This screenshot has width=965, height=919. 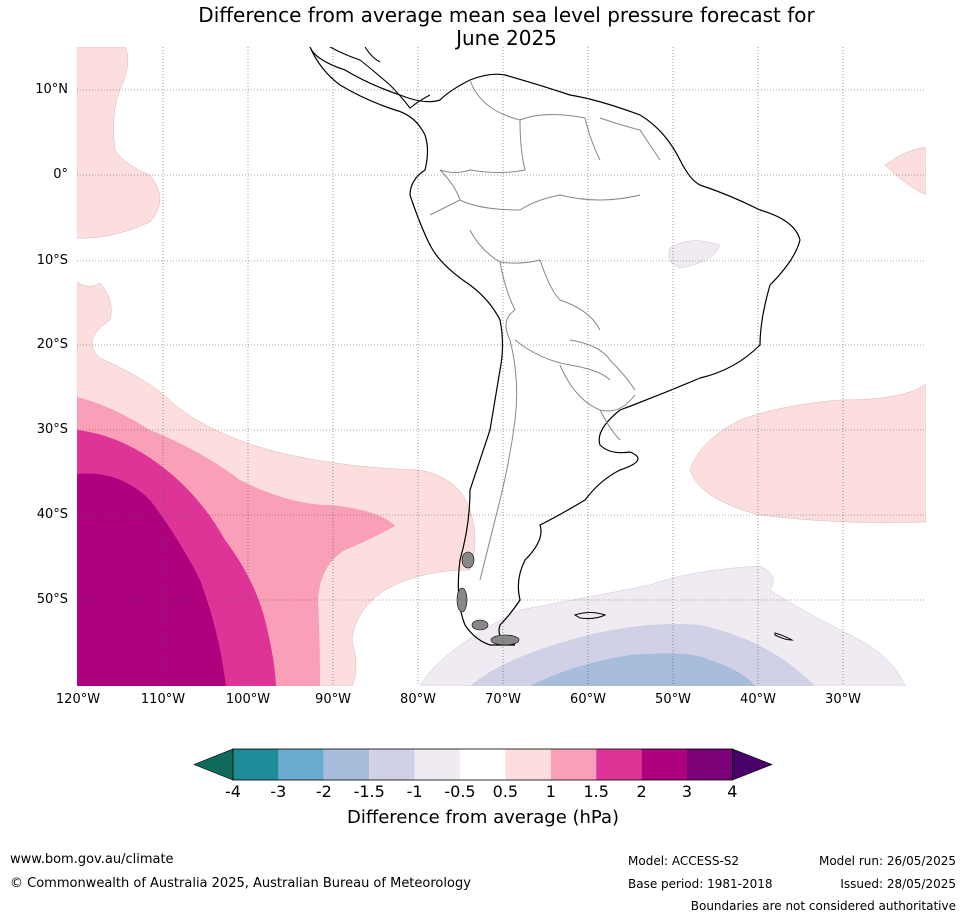 What do you see at coordinates (550, 791) in the screenshot?
I see `colorbar-tick-label: 1` at bounding box center [550, 791].